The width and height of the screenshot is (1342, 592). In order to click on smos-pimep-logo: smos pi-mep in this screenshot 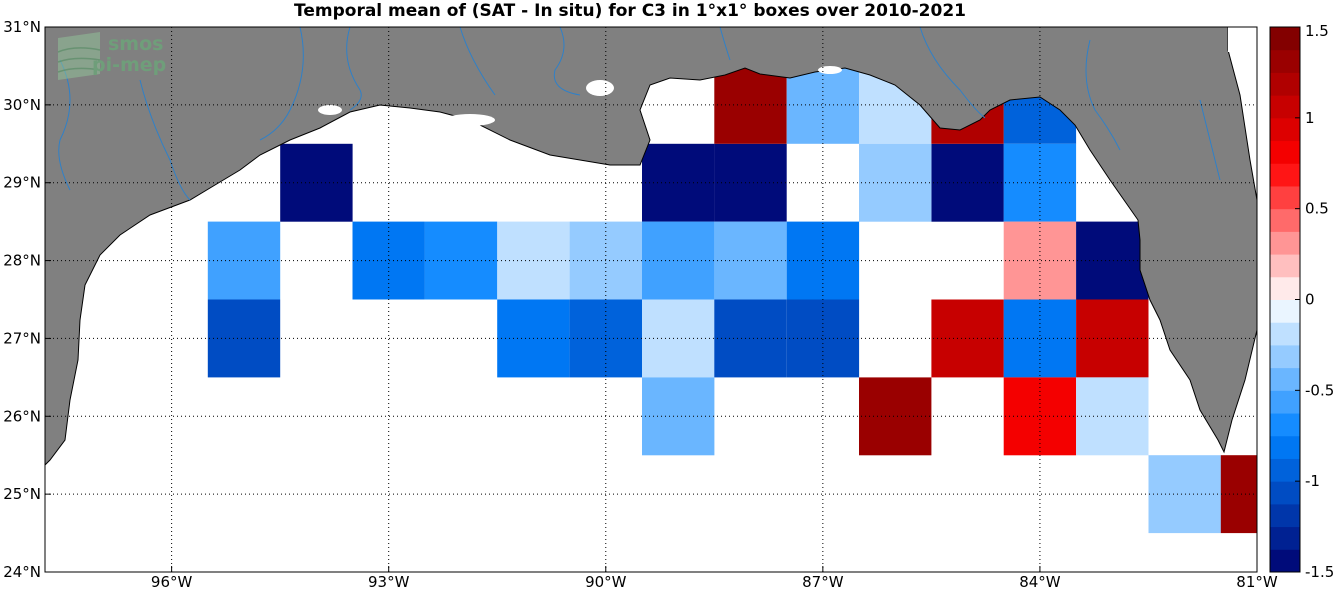, I will do `click(111, 56)`.